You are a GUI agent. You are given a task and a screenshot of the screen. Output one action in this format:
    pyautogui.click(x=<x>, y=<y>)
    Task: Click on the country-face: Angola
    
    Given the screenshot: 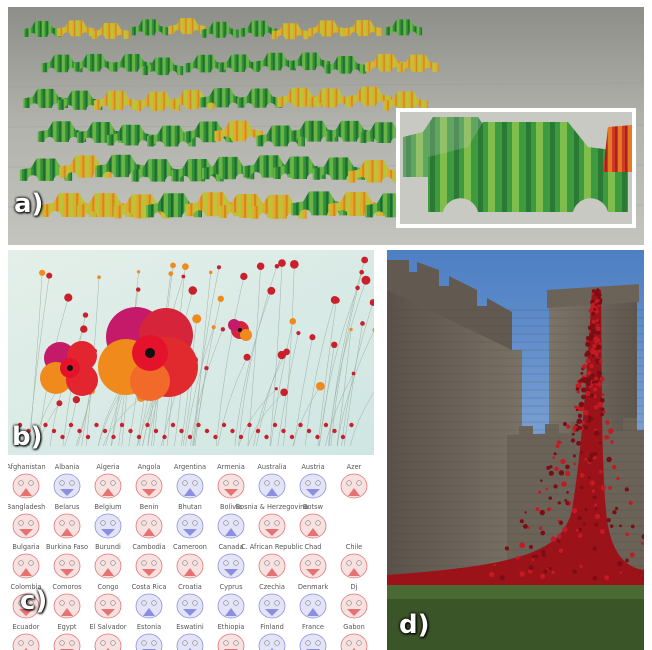 What is the action you would take?
    pyautogui.click(x=149, y=481)
    